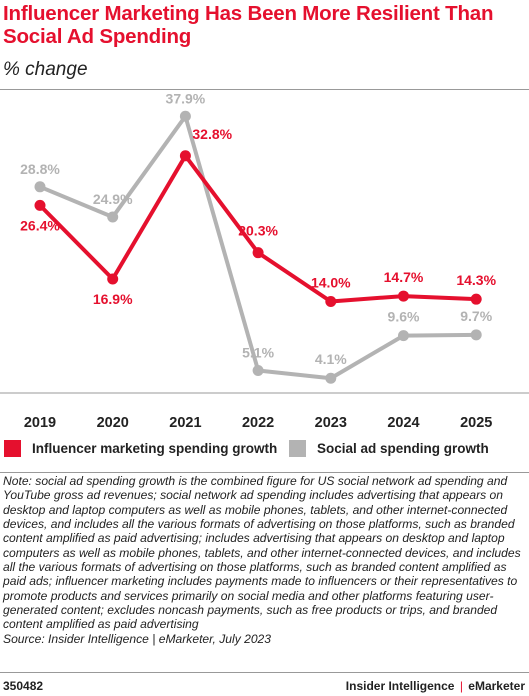 This screenshot has height=696, width=529. I want to click on data-label-0-0: 26.4%, so click(40, 225).